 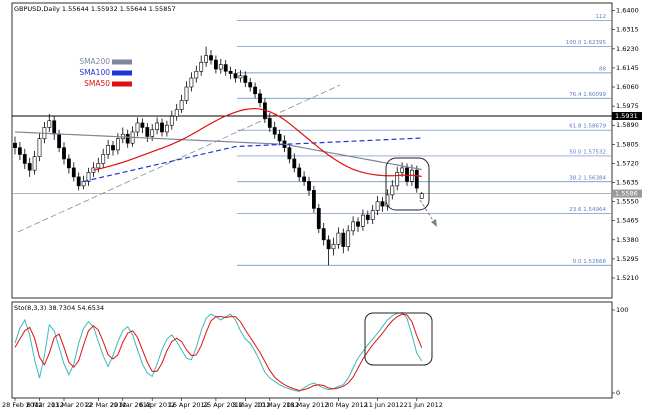 What do you see at coordinates (97, 83) in the screenshot?
I see `legend-label: SMA50` at bounding box center [97, 83].